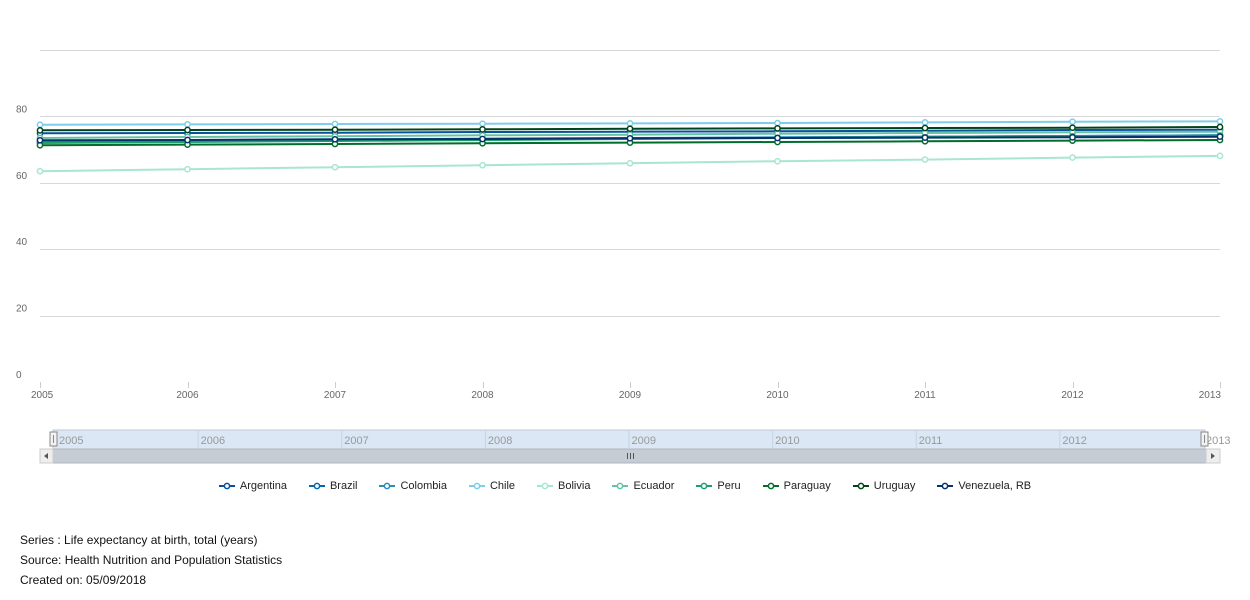  What do you see at coordinates (263, 486) in the screenshot?
I see `legend-label: Argentina` at bounding box center [263, 486].